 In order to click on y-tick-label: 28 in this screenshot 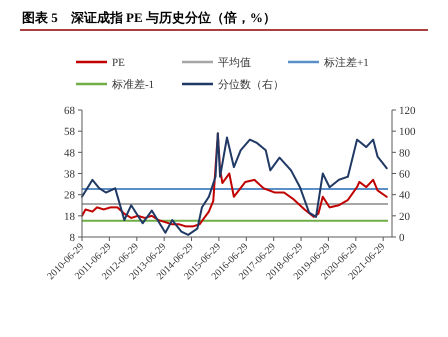, I will do `click(70, 196)`.